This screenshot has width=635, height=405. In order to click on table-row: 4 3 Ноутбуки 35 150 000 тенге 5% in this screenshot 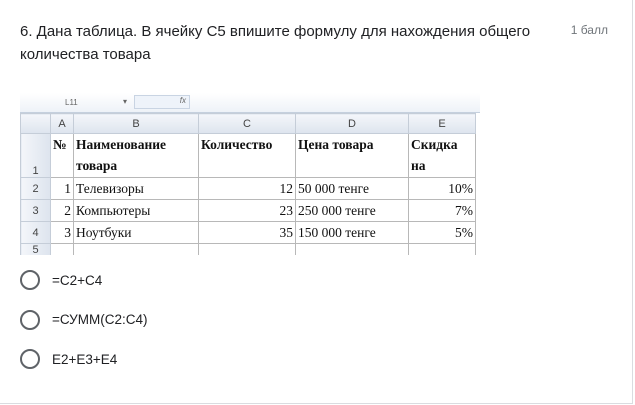, I will do `click(248, 232)`.